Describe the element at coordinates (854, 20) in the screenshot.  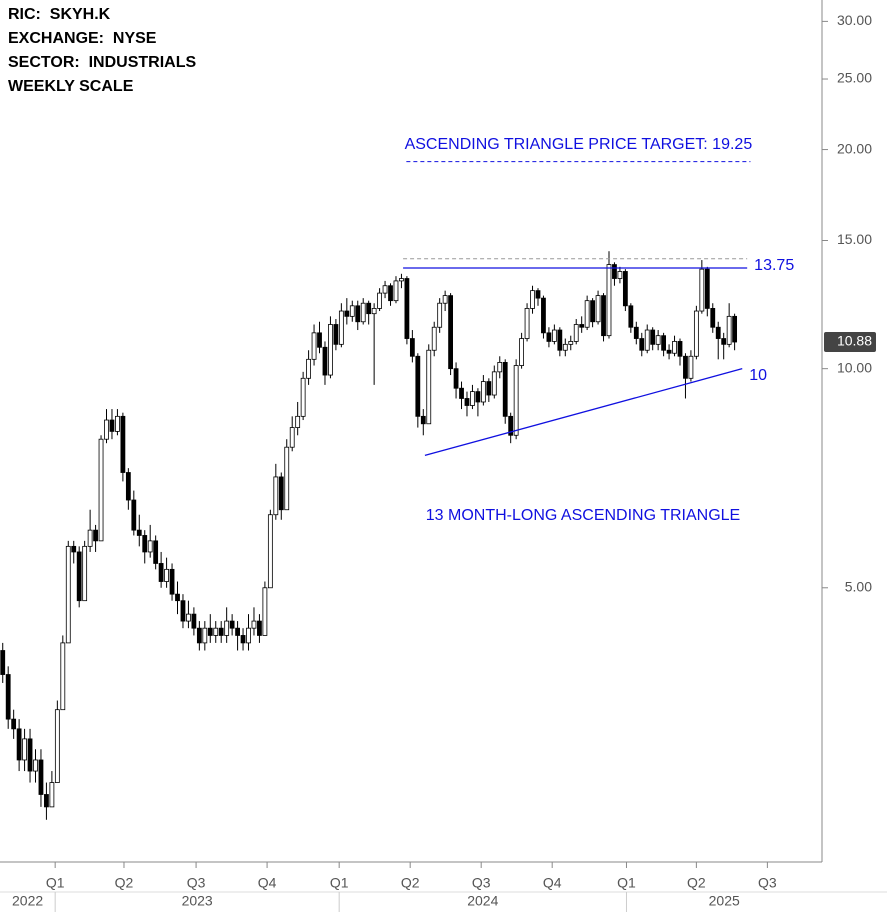
I see `y-tick-label: 30.00` at that location.